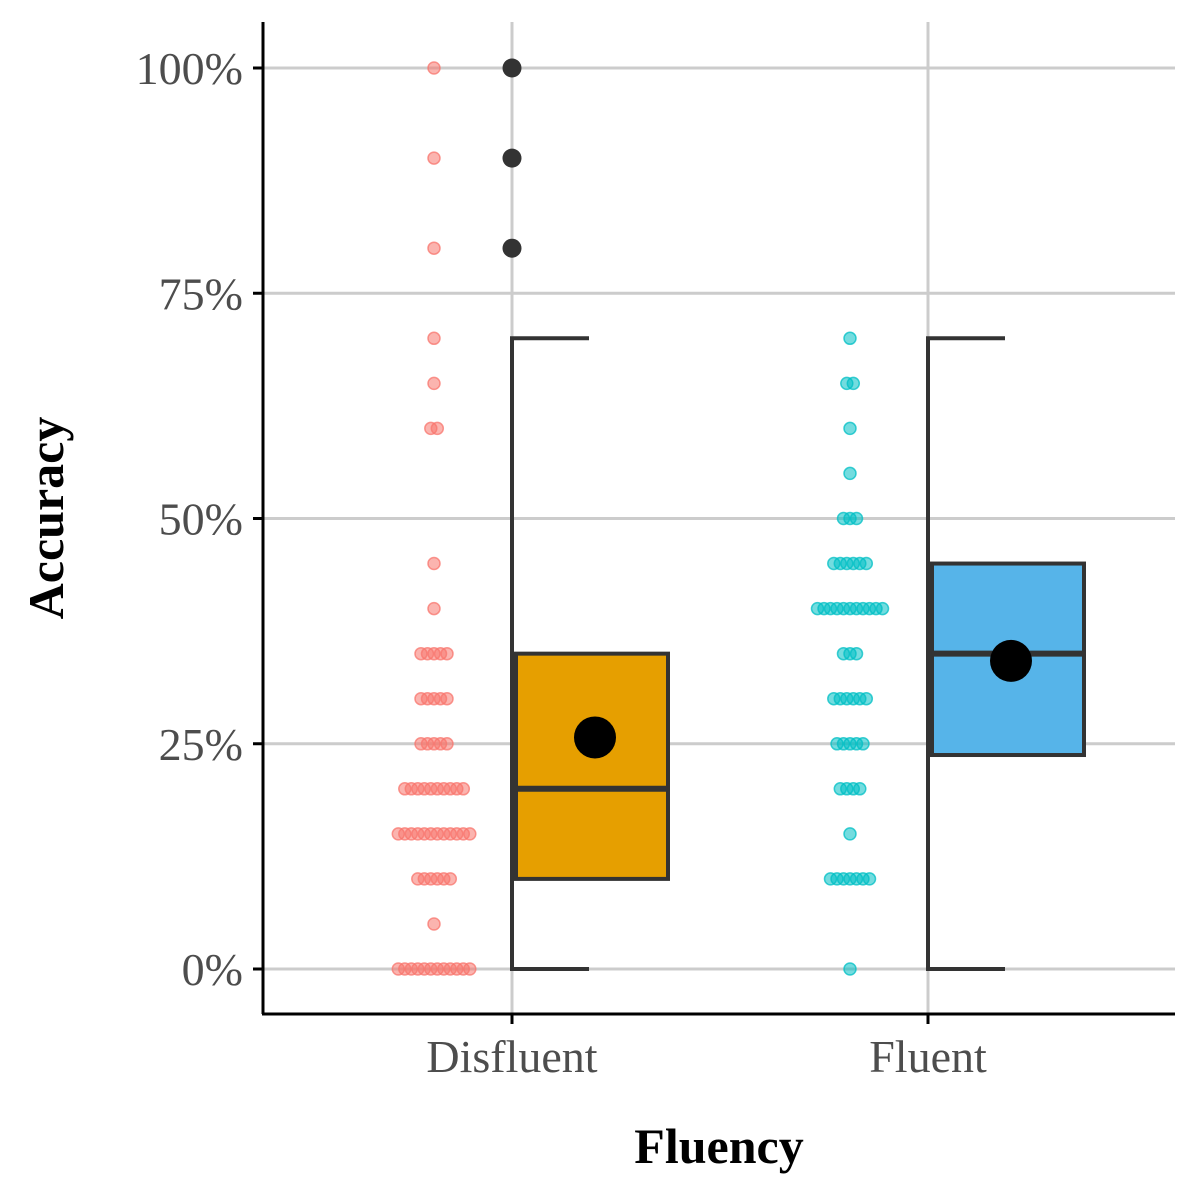 The image size is (1200, 1200). What do you see at coordinates (928, 1056) in the screenshot?
I see `x-tick-label: Fluent` at bounding box center [928, 1056].